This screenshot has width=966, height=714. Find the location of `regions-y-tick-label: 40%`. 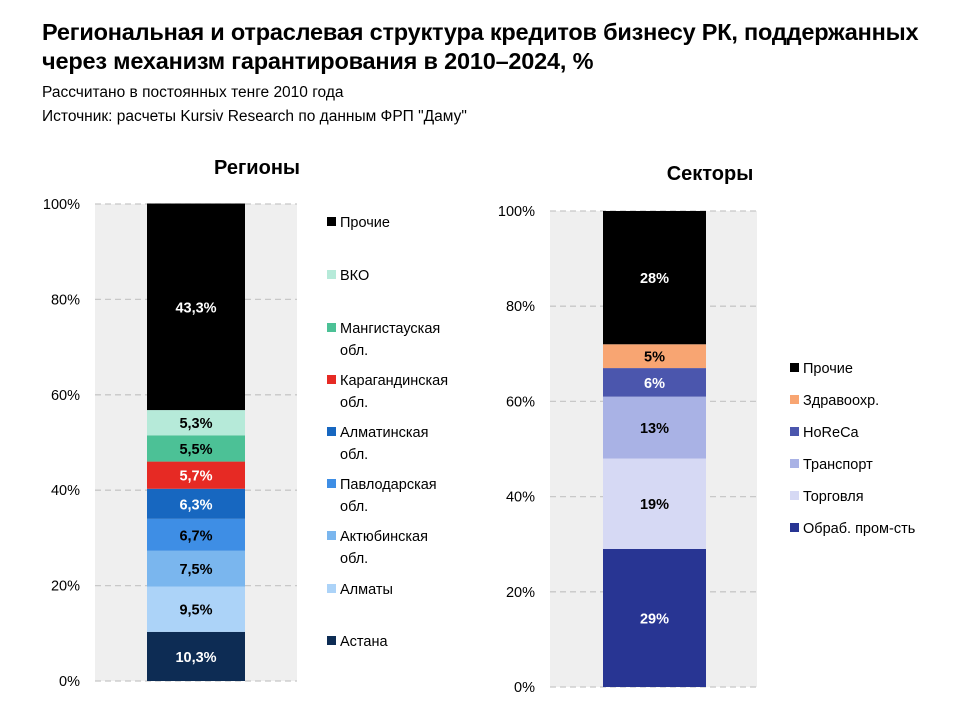

regions-y-tick-label: 40% is located at coordinates (65, 491).